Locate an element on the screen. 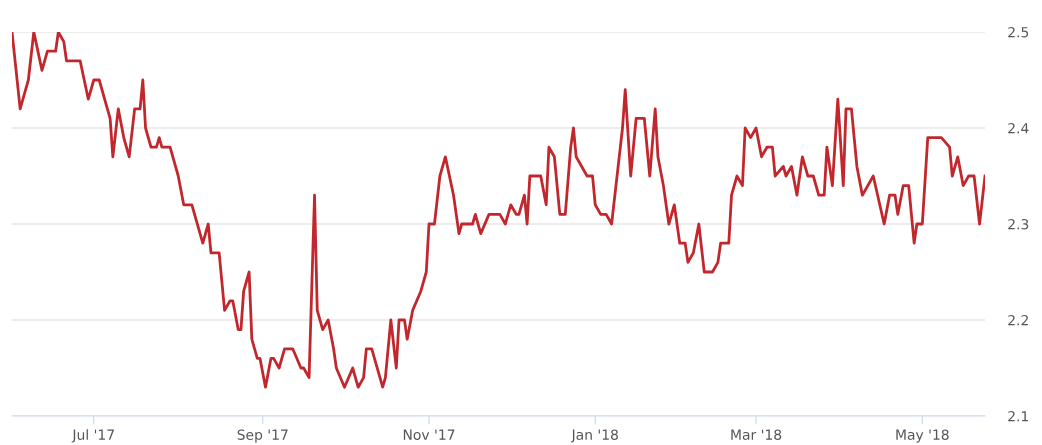  x-tick-label: Mar '18 is located at coordinates (756, 434).